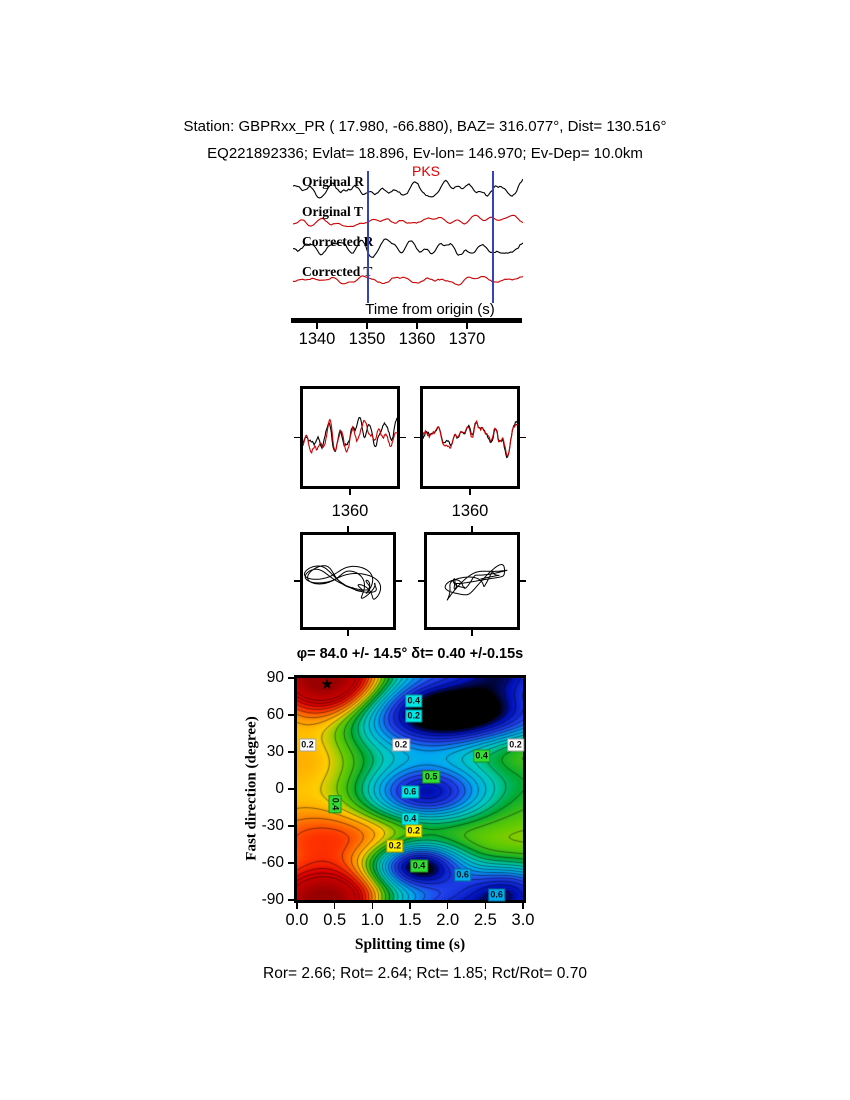 This screenshot has width=850, height=1100. Describe the element at coordinates (485, 920) in the screenshot. I see `splittime-tick-label: 2.5` at that location.